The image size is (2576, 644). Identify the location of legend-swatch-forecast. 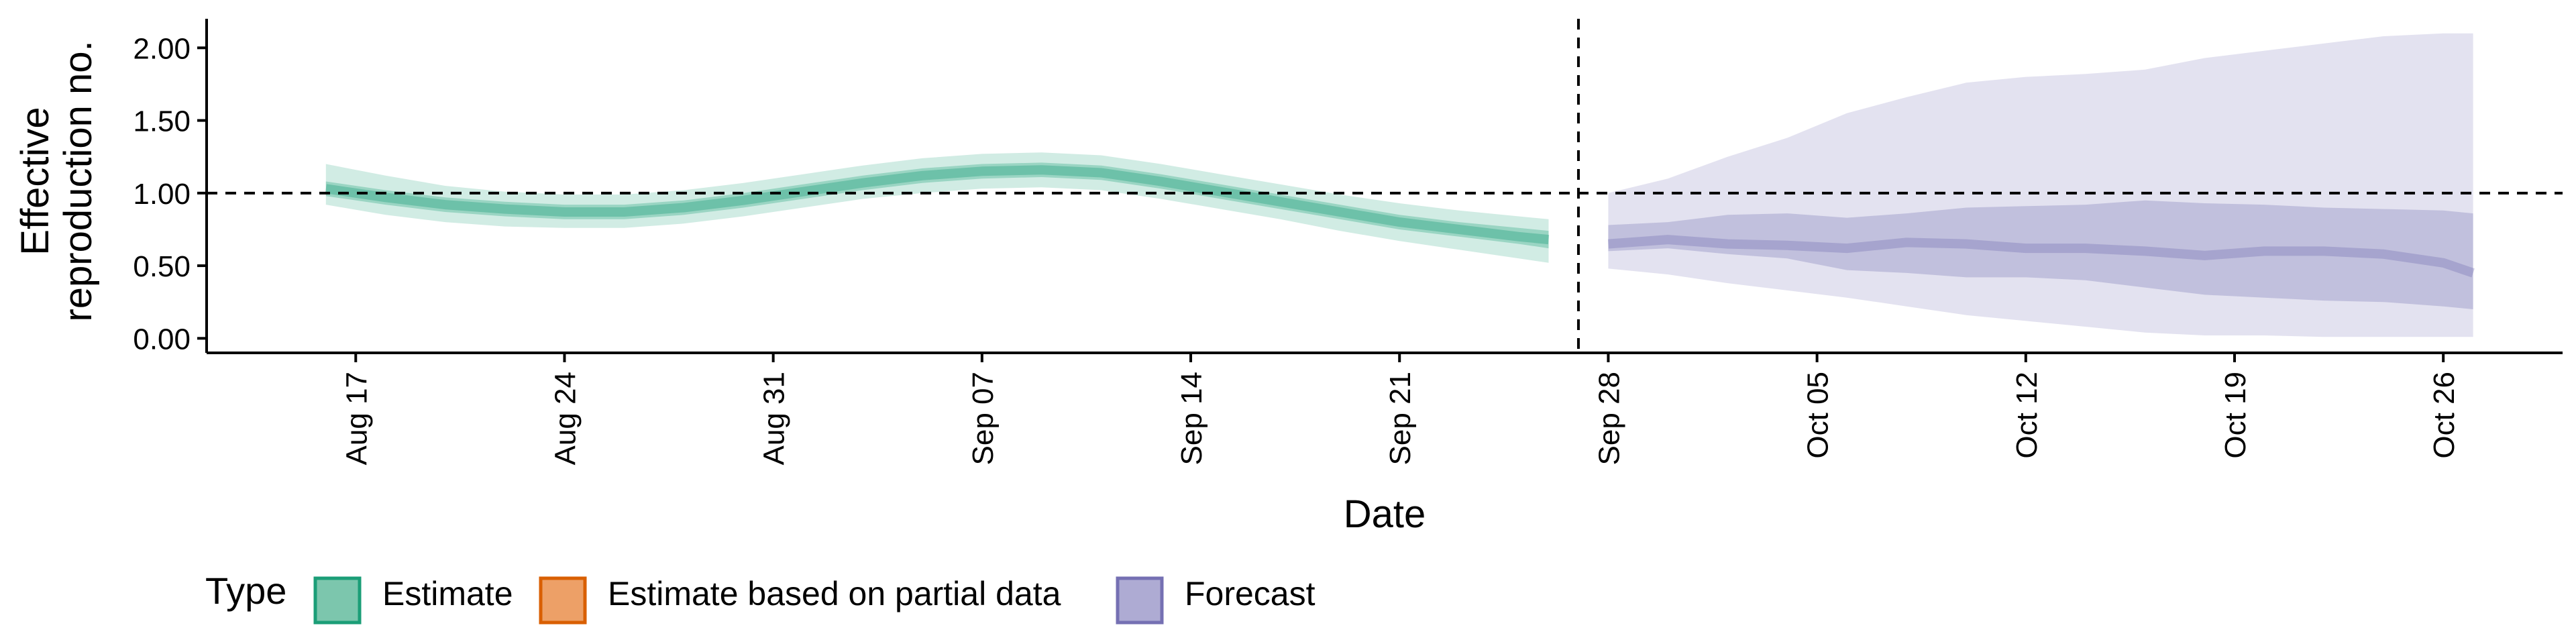
(1140, 600).